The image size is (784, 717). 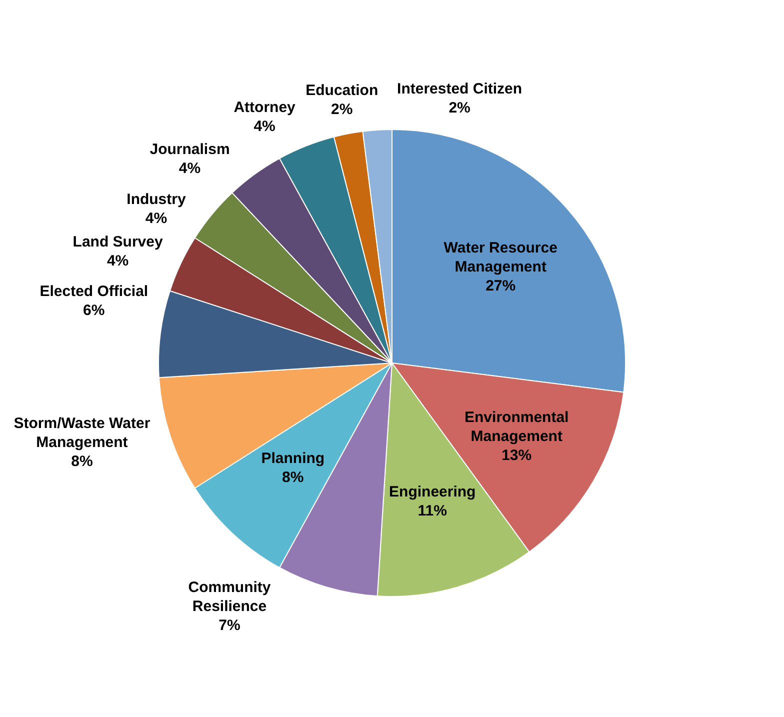 What do you see at coordinates (432, 511) in the screenshot?
I see `data-label: 11%` at bounding box center [432, 511].